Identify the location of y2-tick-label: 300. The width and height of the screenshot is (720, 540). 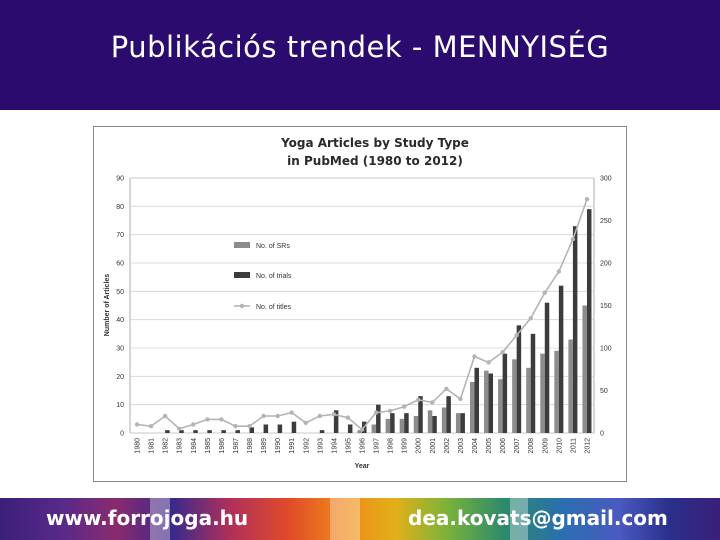
(606, 179).